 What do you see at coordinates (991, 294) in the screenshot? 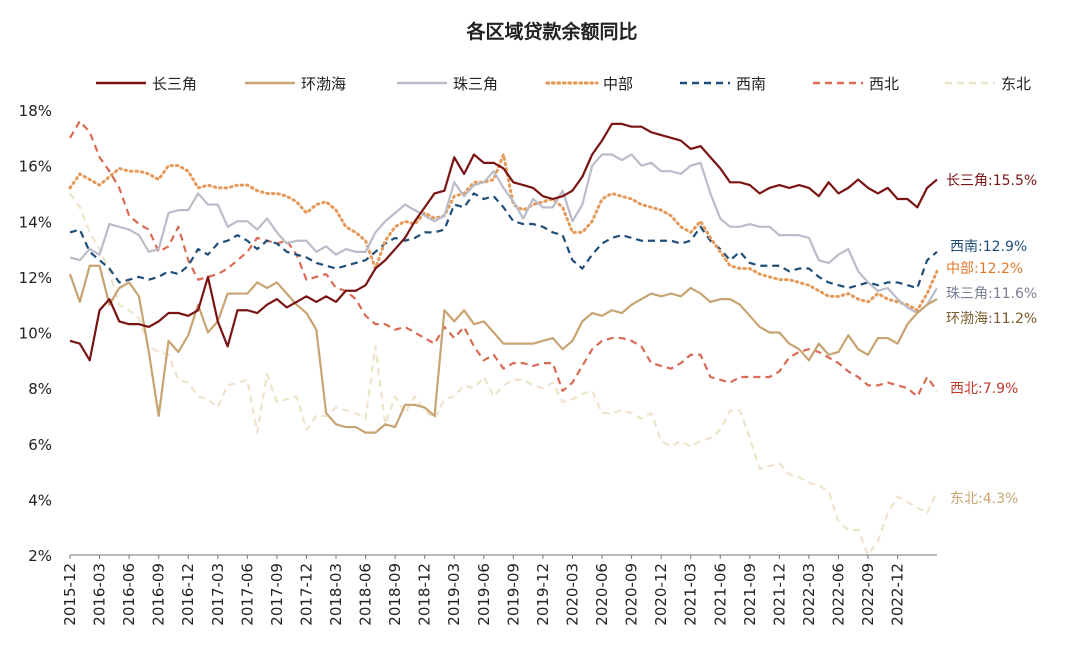
I see `end-label: 珠三角:11.6%` at bounding box center [991, 294].